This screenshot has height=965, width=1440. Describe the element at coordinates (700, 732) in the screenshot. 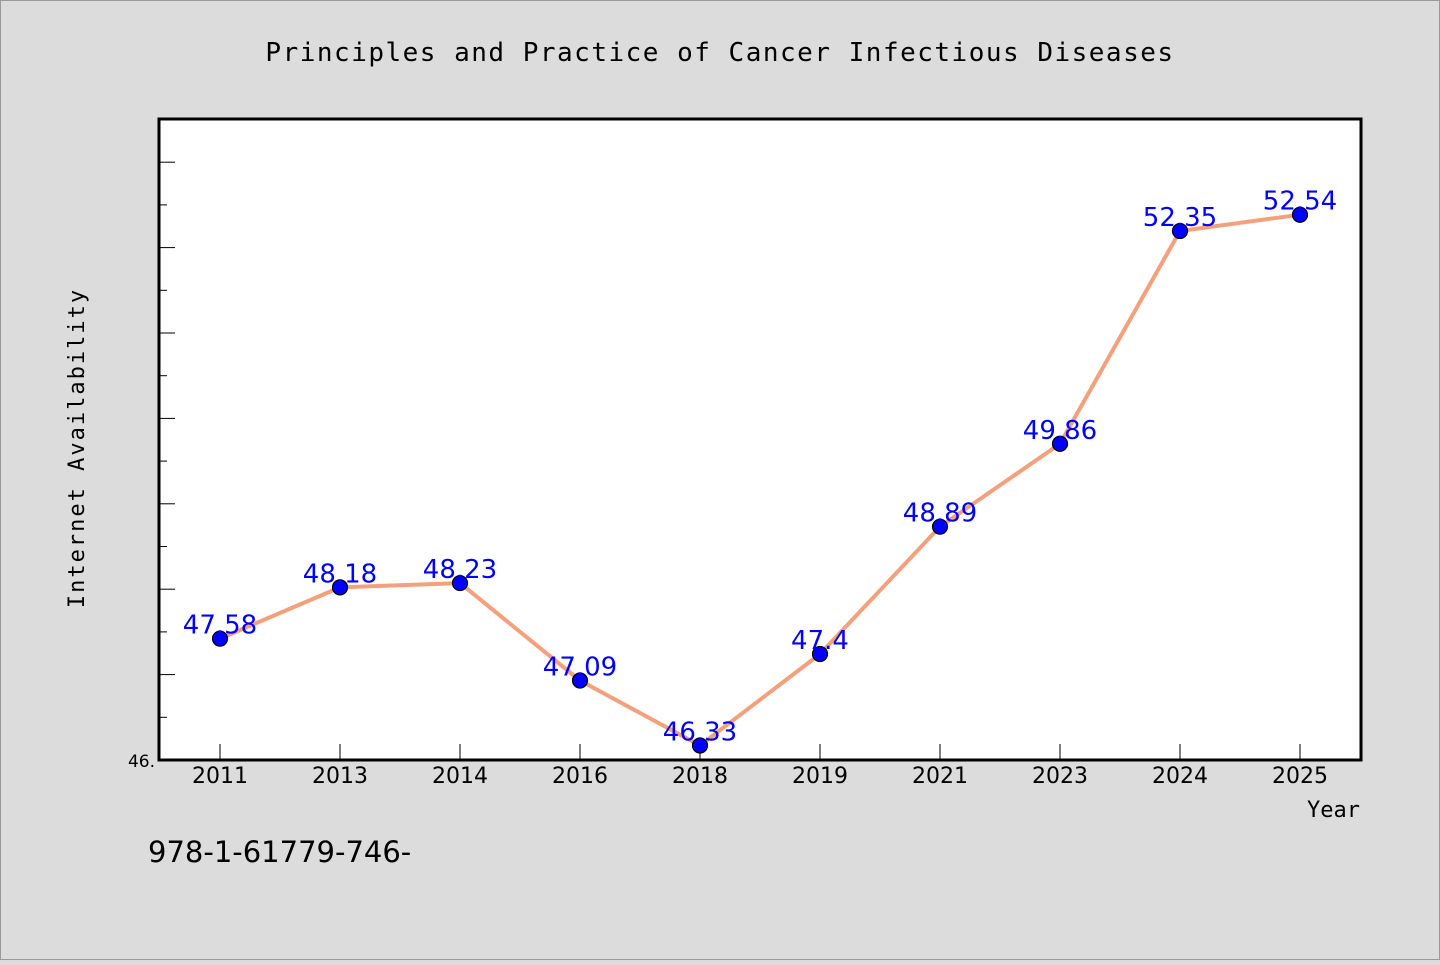

I see `data-label: 46.33` at that location.